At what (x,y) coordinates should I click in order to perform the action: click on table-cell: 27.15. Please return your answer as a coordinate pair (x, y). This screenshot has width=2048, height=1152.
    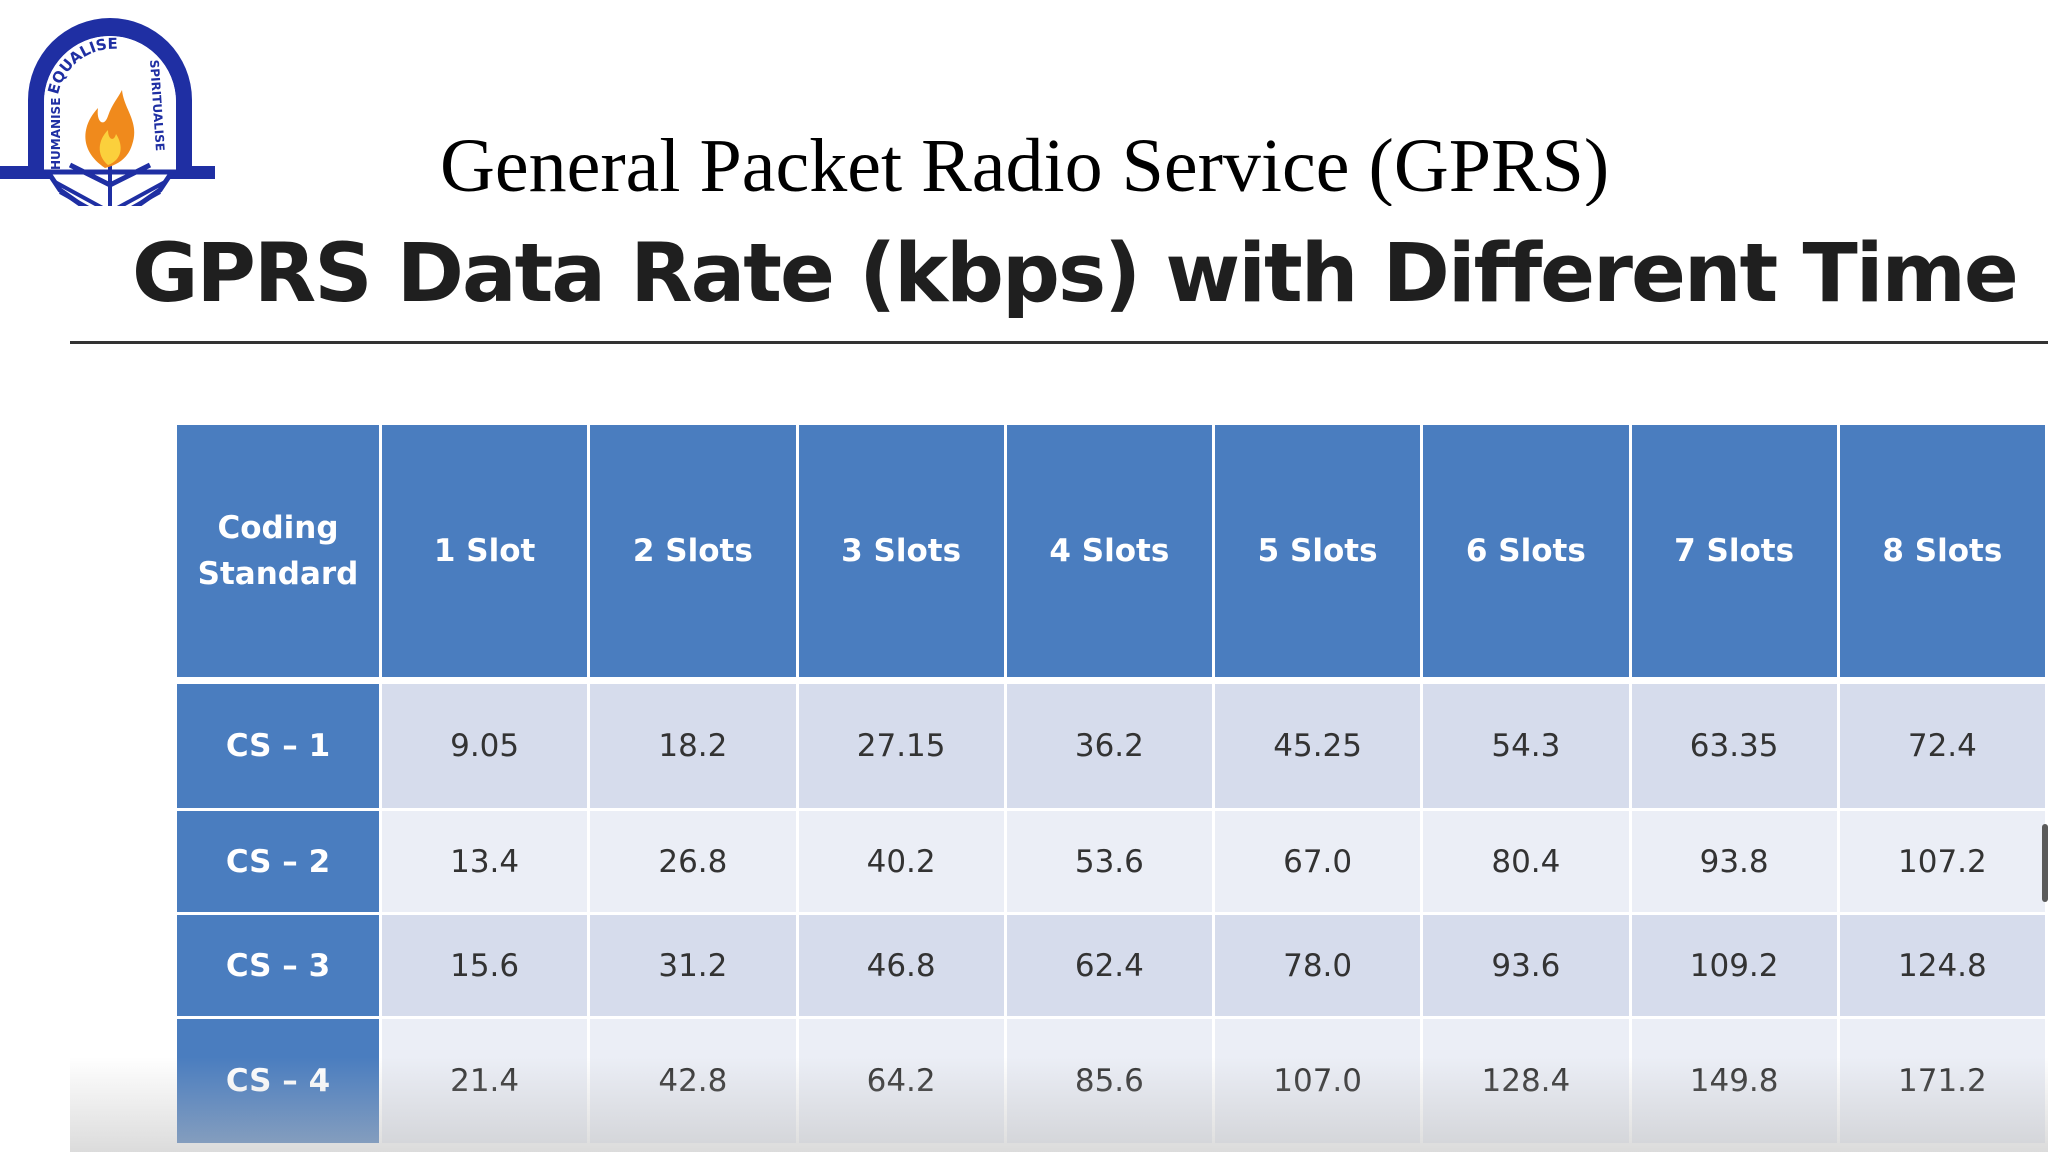
    Looking at the image, I should click on (901, 744).